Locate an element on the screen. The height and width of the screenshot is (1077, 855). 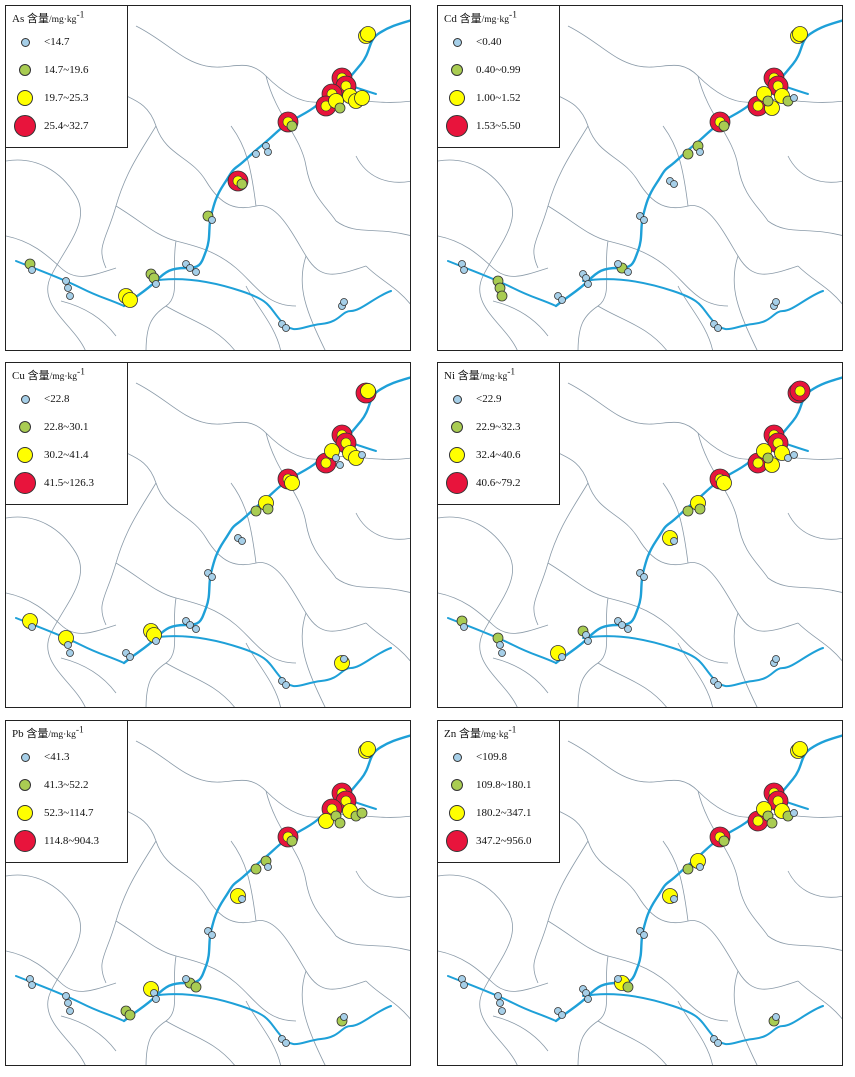
legend-class-1: <109.8 is located at coordinates (501, 757).